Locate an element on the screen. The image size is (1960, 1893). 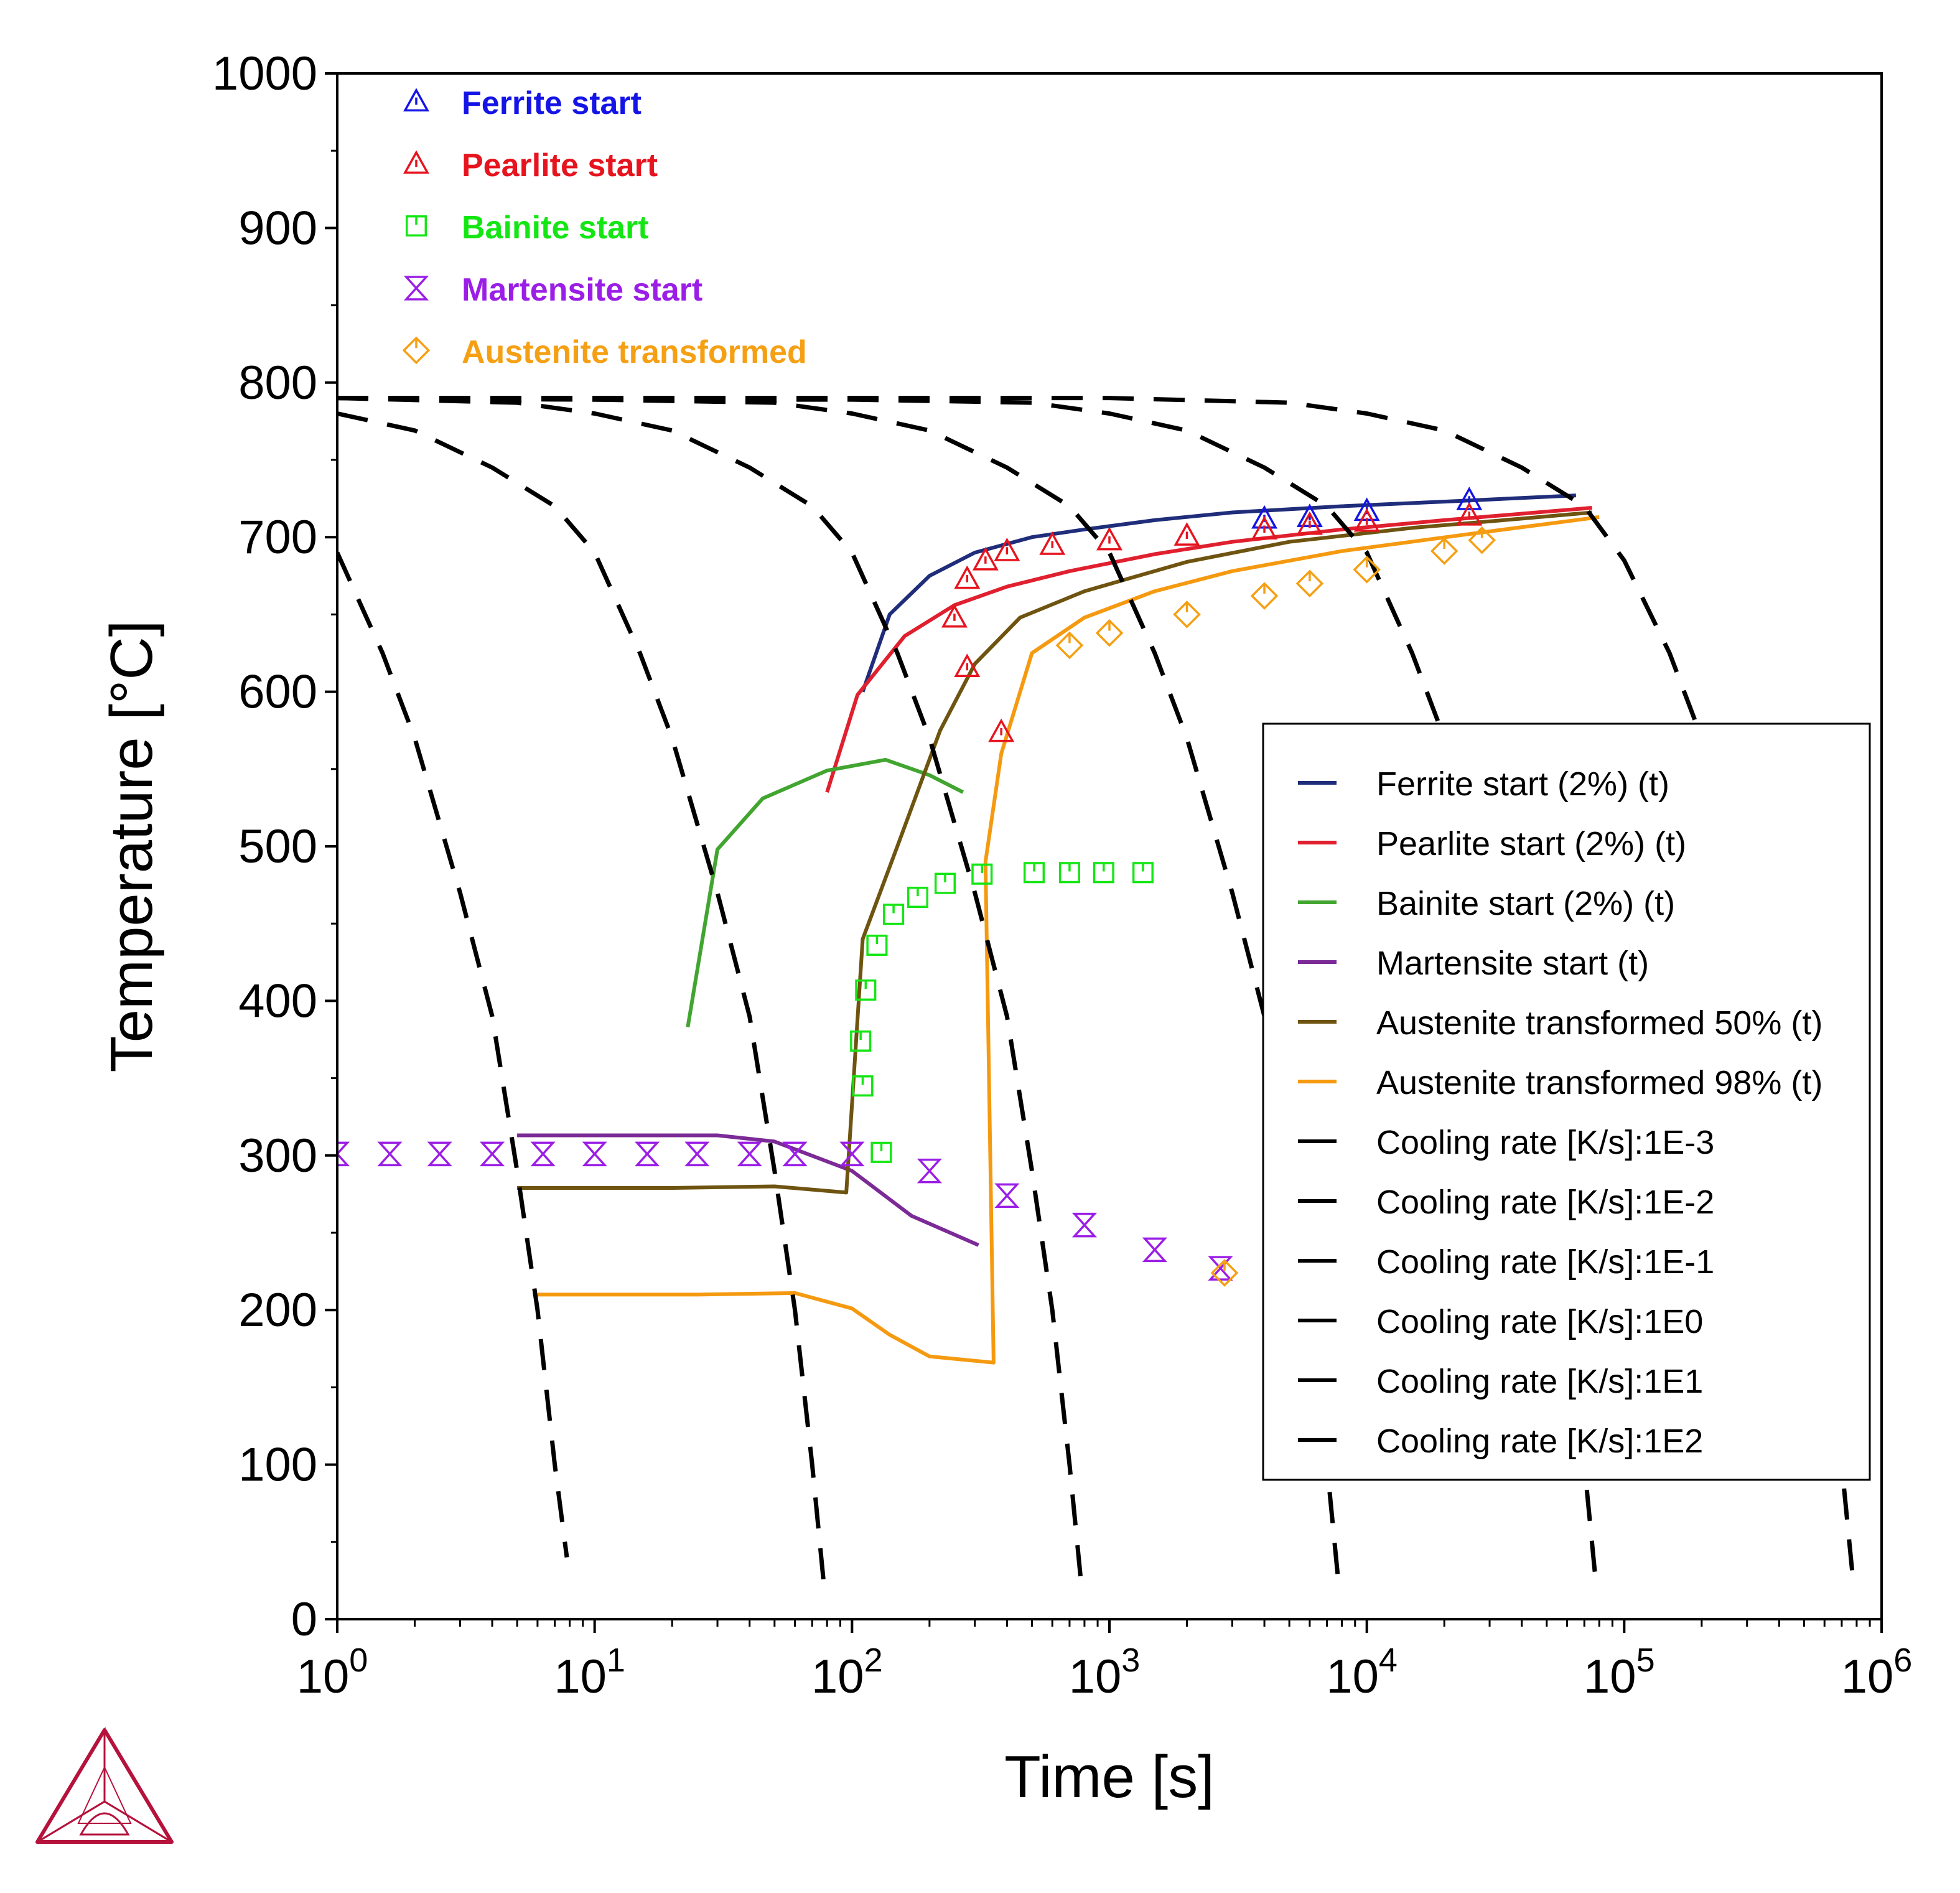
x-tick-label: 10³ is located at coordinates (1105, 1672).